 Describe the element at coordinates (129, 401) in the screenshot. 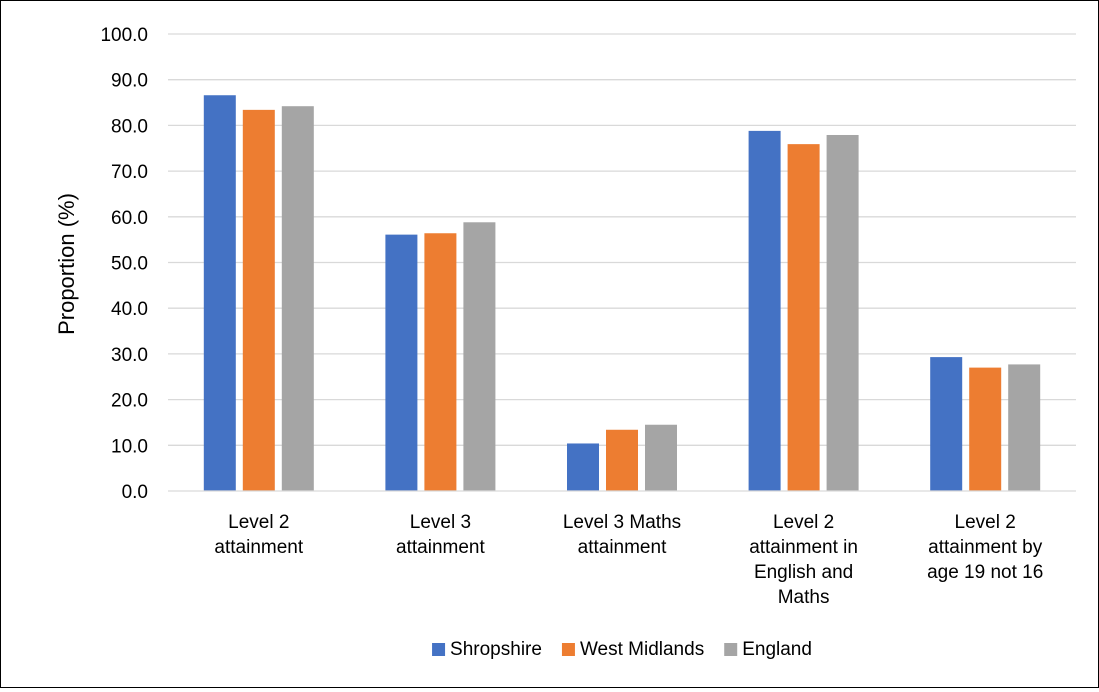

I see `y-tick-label: 20.0` at that location.